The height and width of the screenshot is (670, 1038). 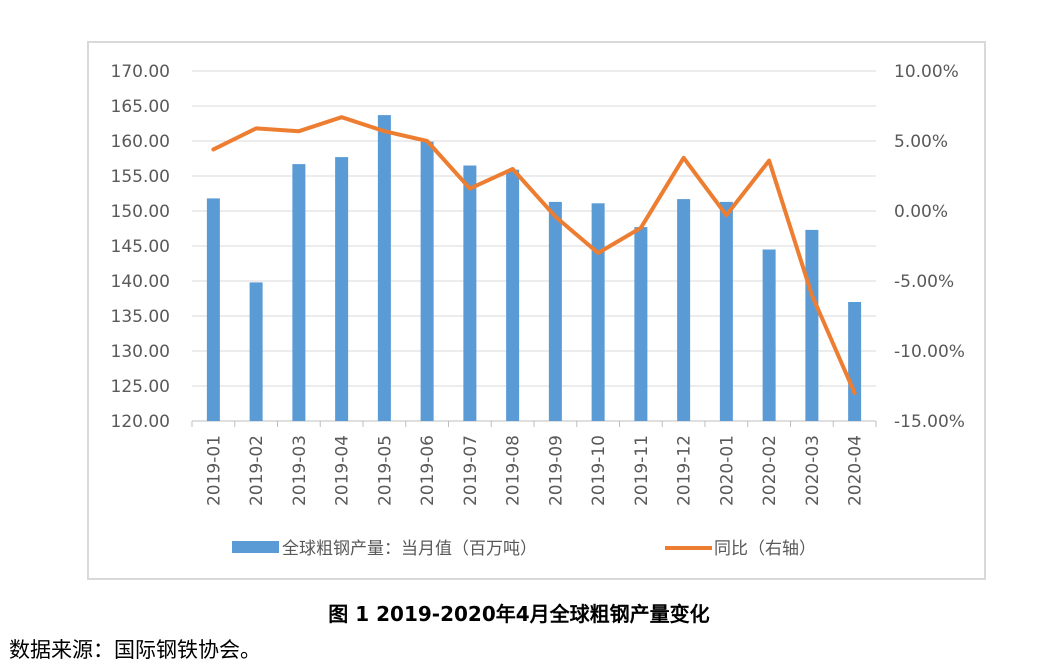 What do you see at coordinates (140, 212) in the screenshot?
I see `y-left-tick-label: 150.00` at bounding box center [140, 212].